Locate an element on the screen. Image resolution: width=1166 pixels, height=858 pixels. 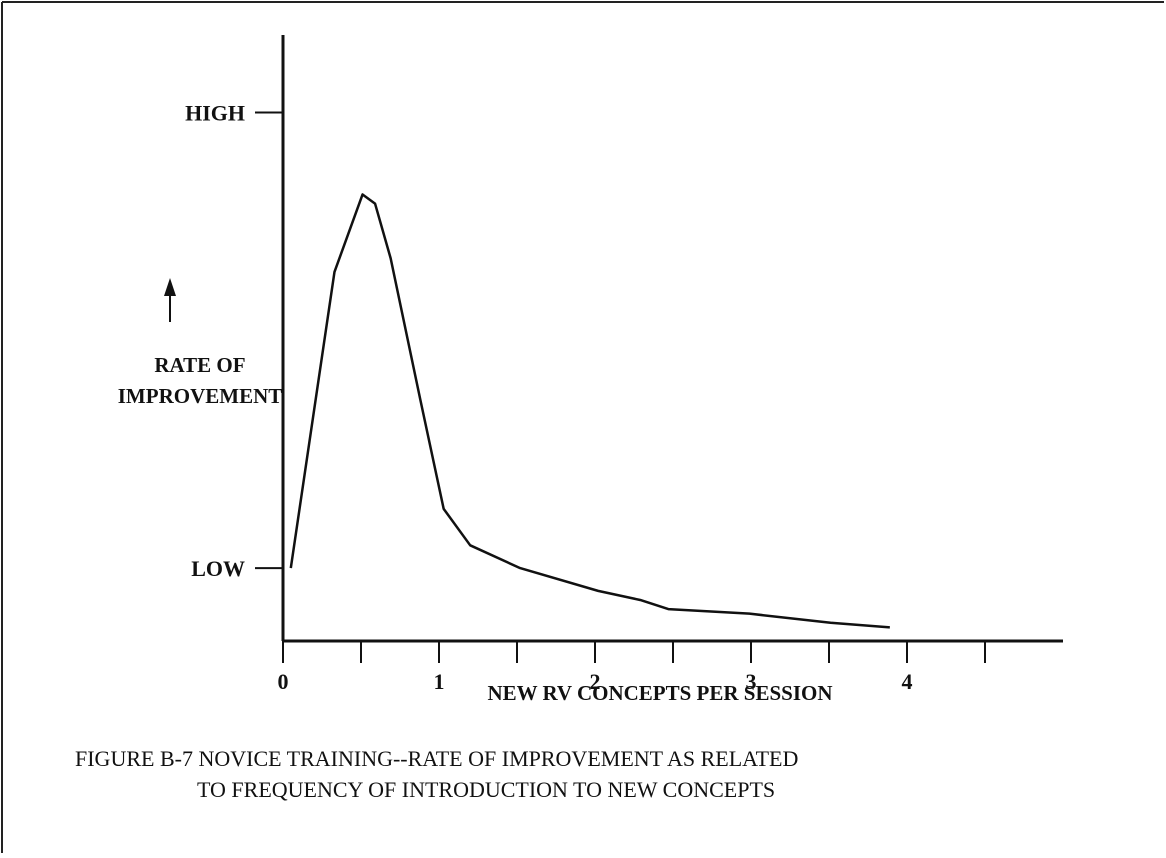
x-tick-label: 2 is located at coordinates (595, 681).